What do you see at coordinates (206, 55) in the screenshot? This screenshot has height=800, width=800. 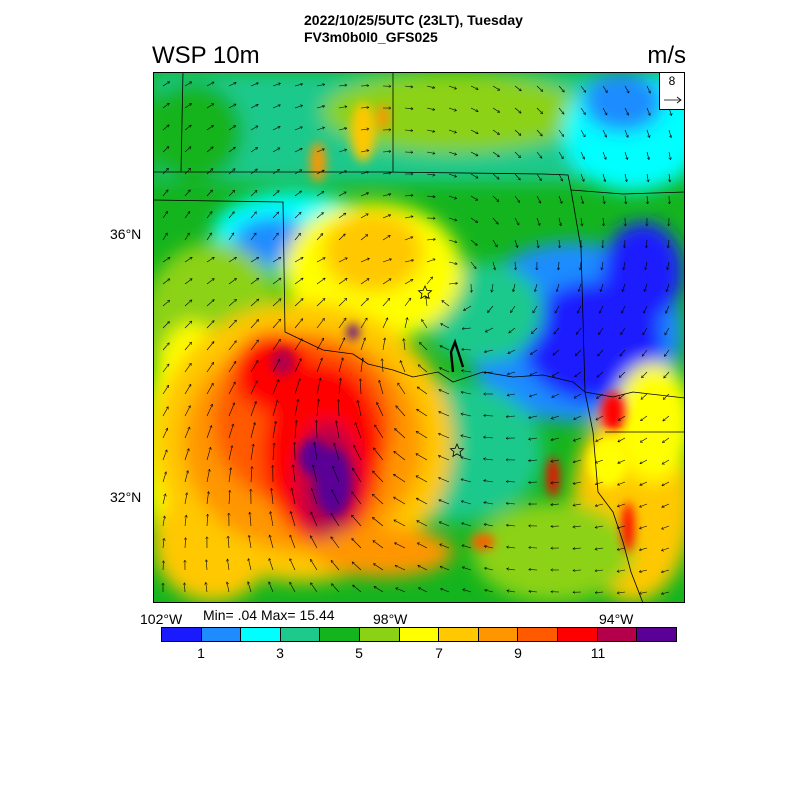 I see `variable-title: WSP 10m` at bounding box center [206, 55].